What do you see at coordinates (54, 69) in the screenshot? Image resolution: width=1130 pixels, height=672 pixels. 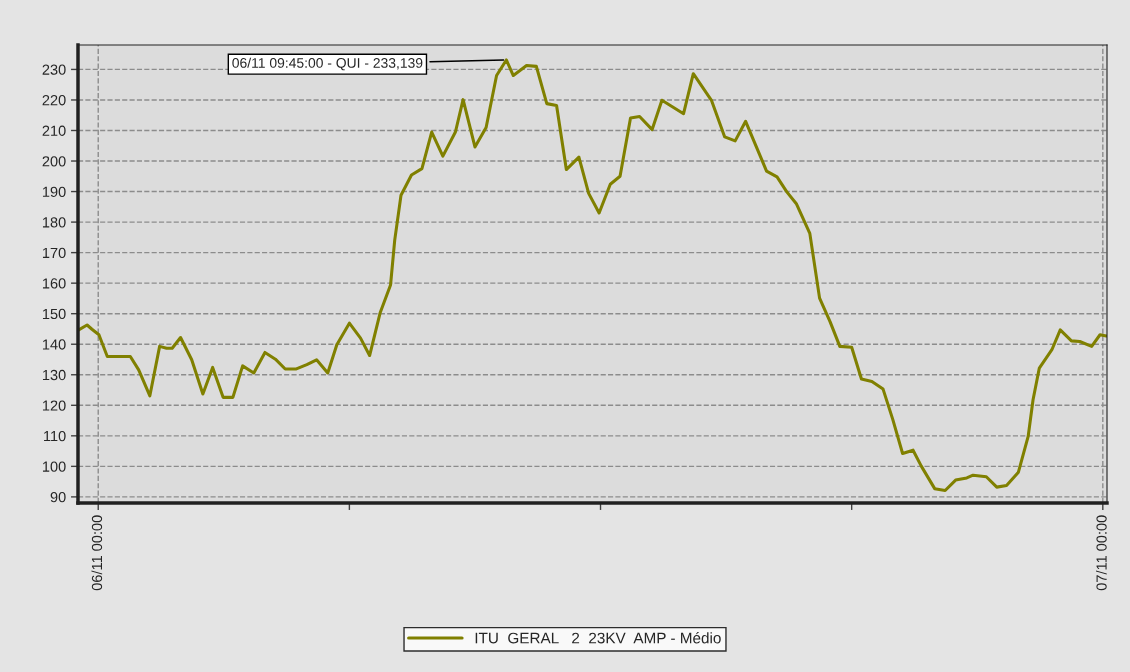 I see `y-tick-label: 230` at bounding box center [54, 69].